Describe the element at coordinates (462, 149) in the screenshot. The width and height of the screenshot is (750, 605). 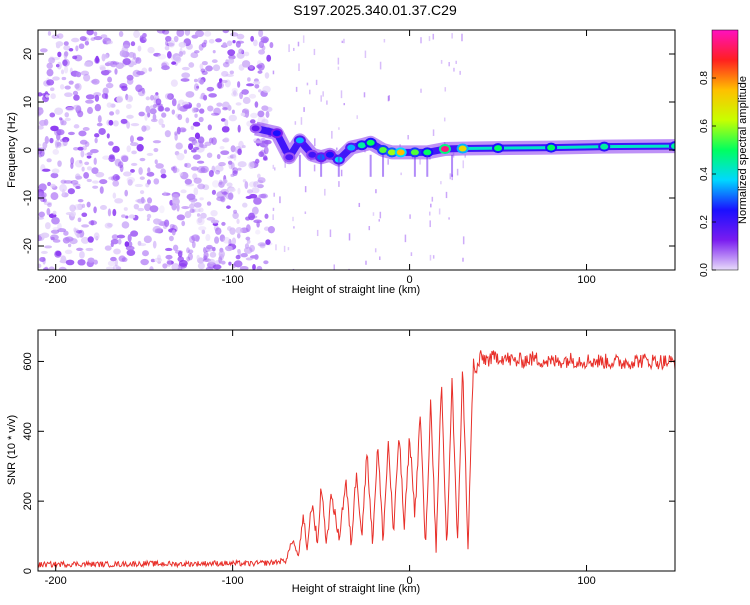
I see `signal-ridge` at that location.